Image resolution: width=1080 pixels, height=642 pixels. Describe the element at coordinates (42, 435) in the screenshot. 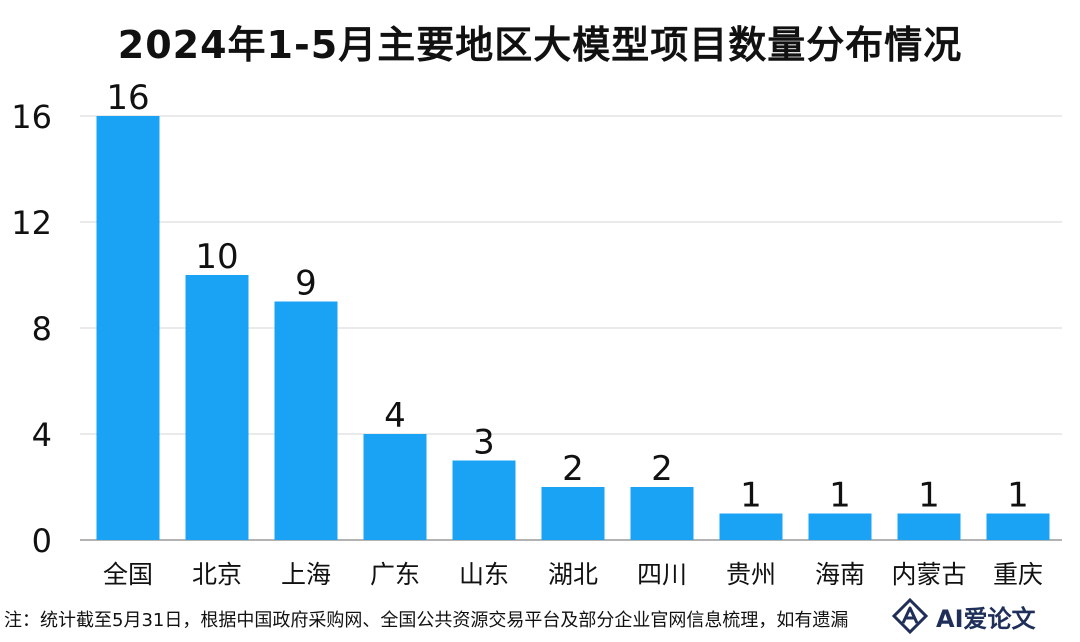

I see `y-tick-label: 4` at that location.